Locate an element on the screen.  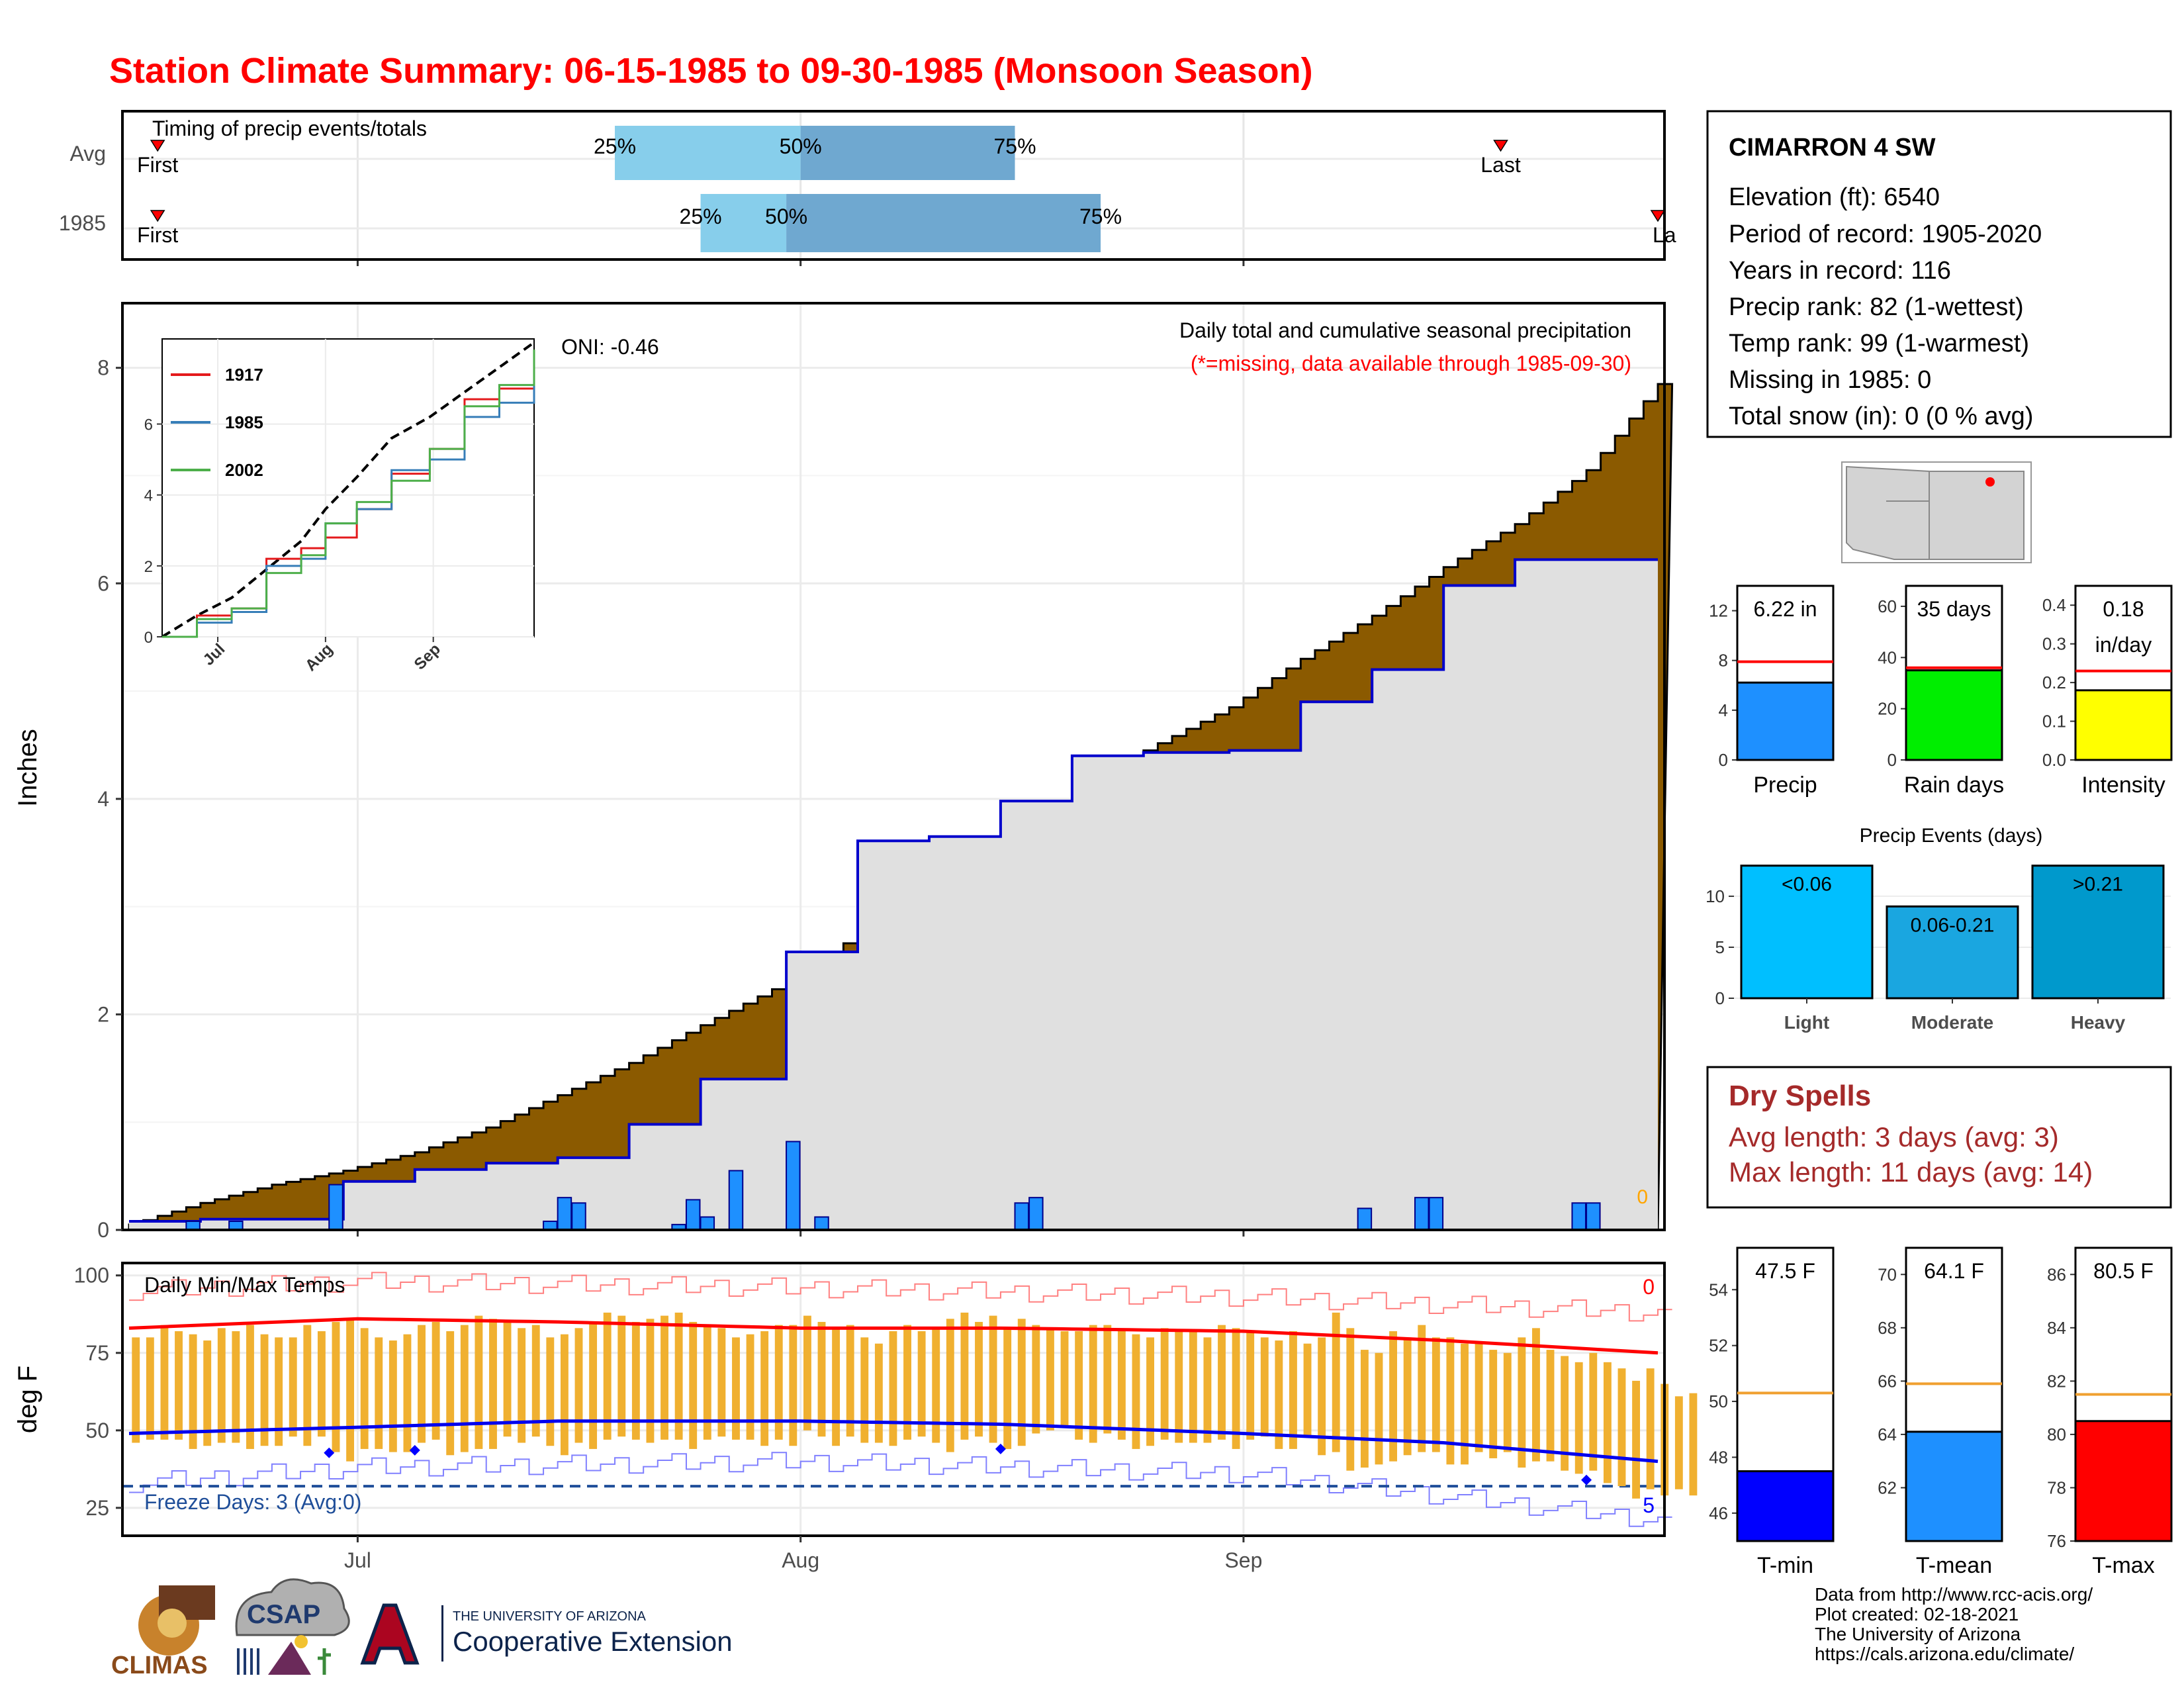
events-y-tick-label: 10 is located at coordinates (1715, 896).